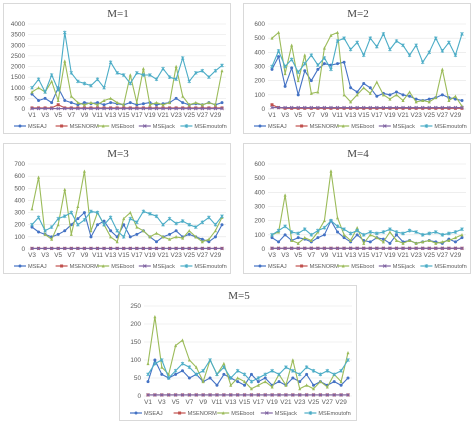 Image resolution: width=474 pixels, height=424 pixels. Describe the element at coordinates (19, 225) in the screenshot. I see `y-tick-label-m3-200: 200` at that location.